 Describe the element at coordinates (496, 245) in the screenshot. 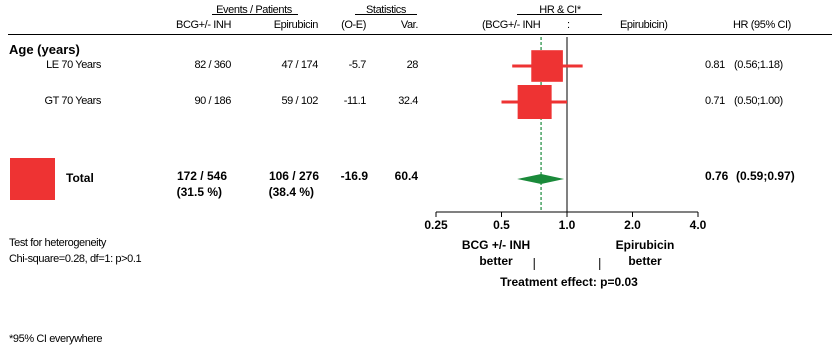

I see `favour-left-label: BCG +/- INH` at that location.